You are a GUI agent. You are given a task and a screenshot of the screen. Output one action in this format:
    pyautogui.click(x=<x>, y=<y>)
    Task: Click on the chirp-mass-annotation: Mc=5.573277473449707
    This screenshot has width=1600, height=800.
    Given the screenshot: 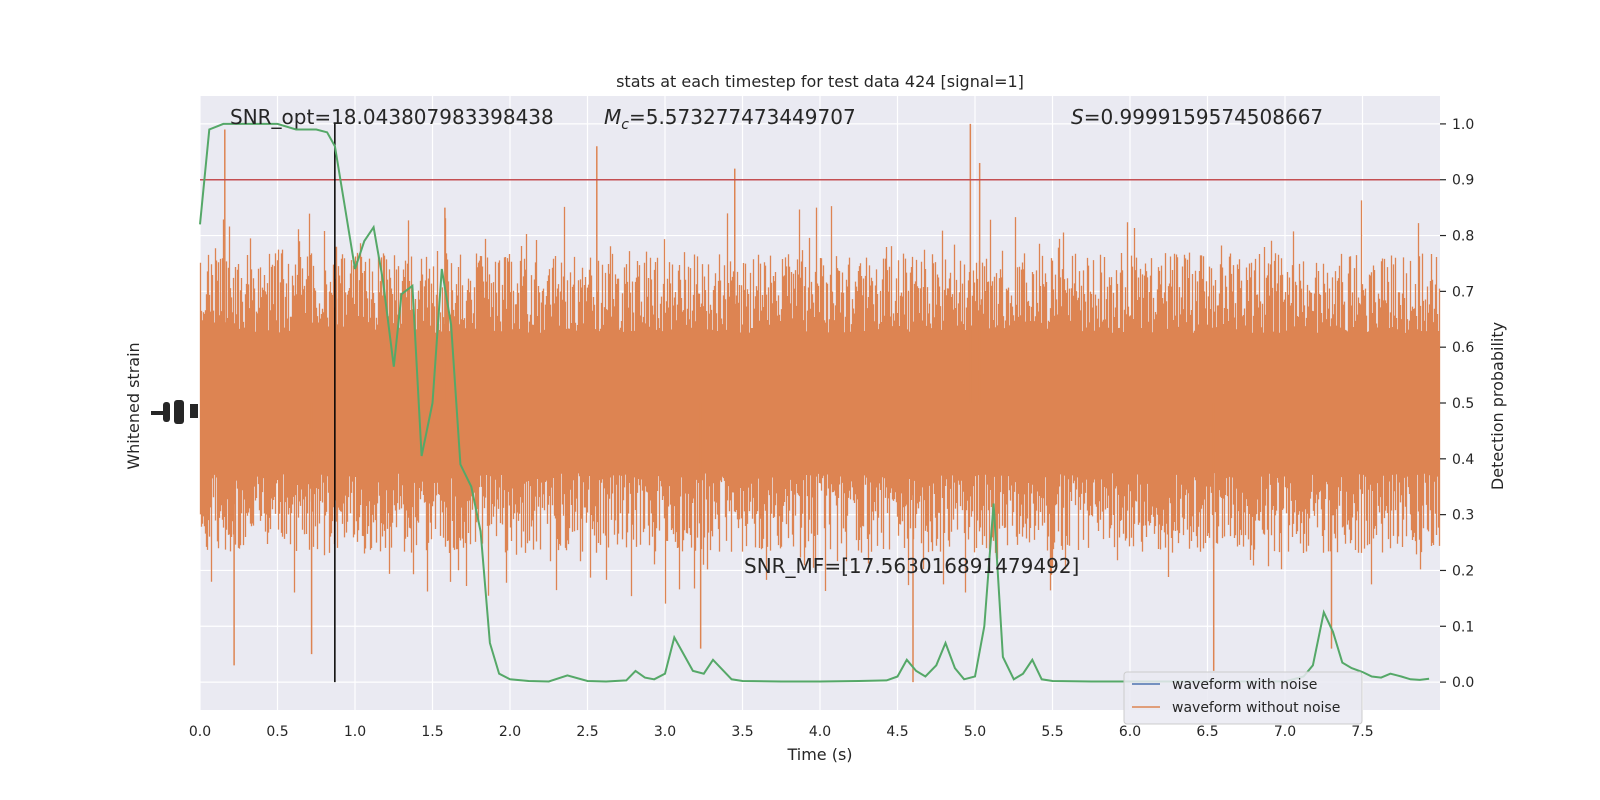 What is the action you would take?
    pyautogui.click(x=730, y=119)
    